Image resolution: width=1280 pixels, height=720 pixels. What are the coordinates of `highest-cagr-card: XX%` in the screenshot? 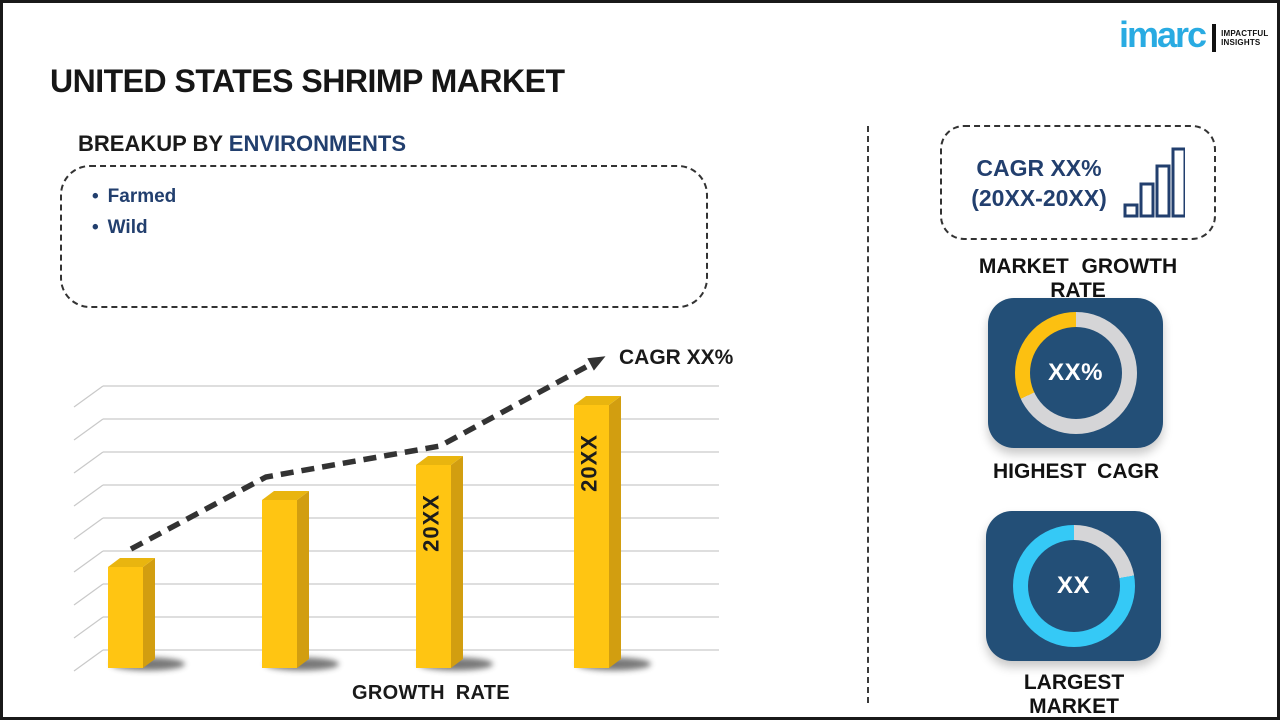 It's located at (1075, 373).